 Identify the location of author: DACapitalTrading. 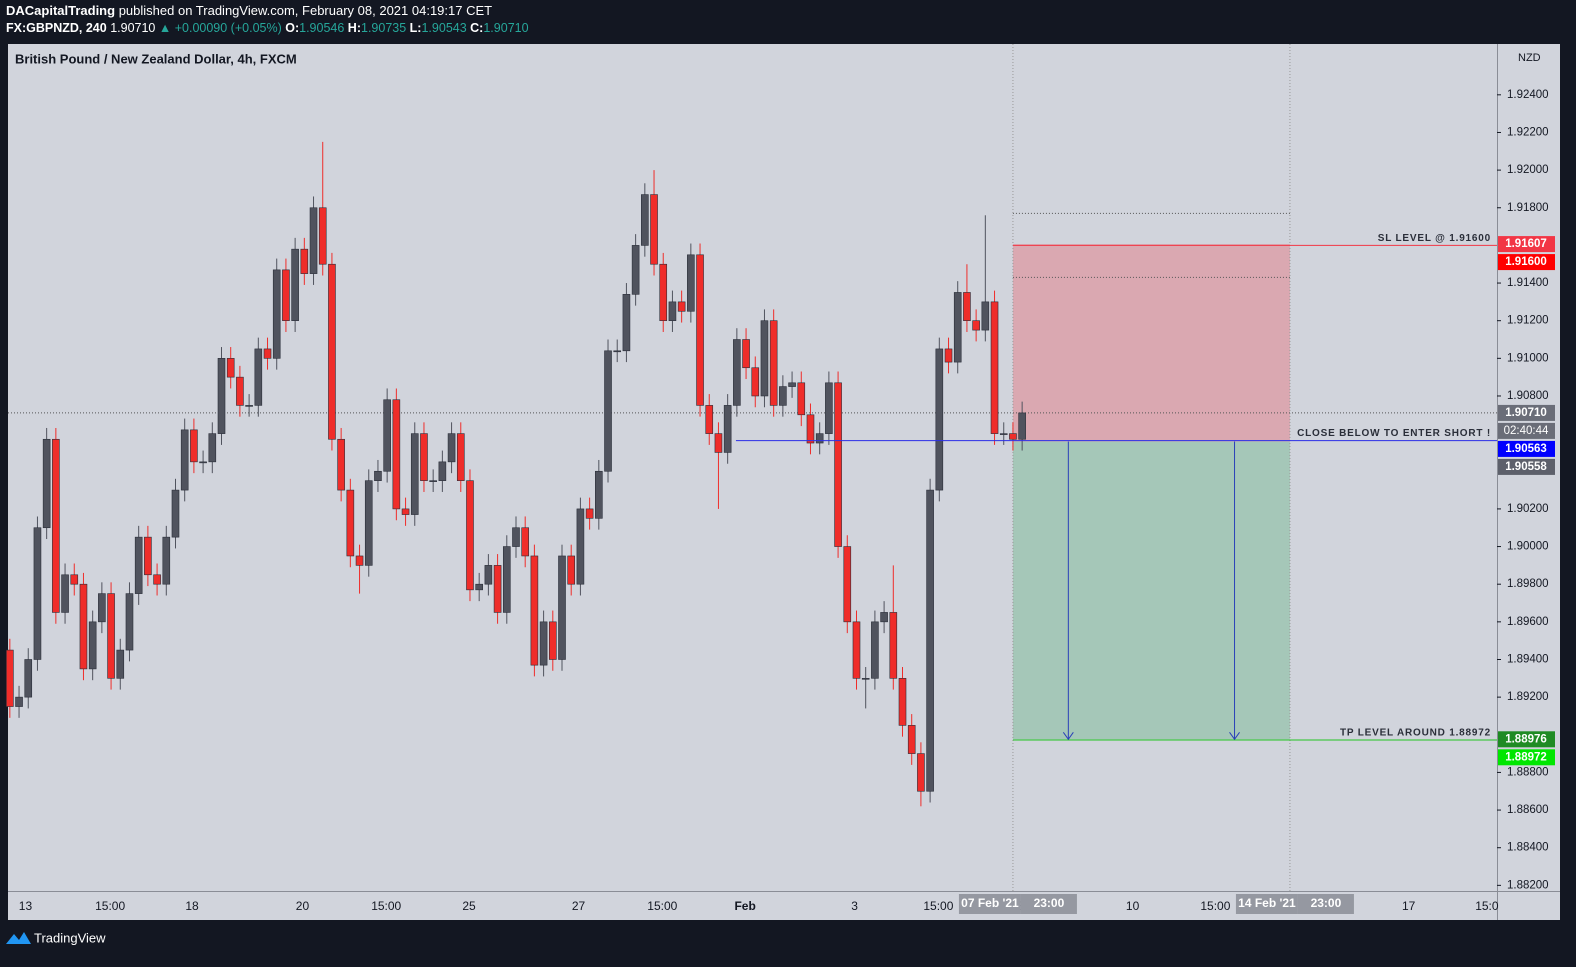
(60, 10).